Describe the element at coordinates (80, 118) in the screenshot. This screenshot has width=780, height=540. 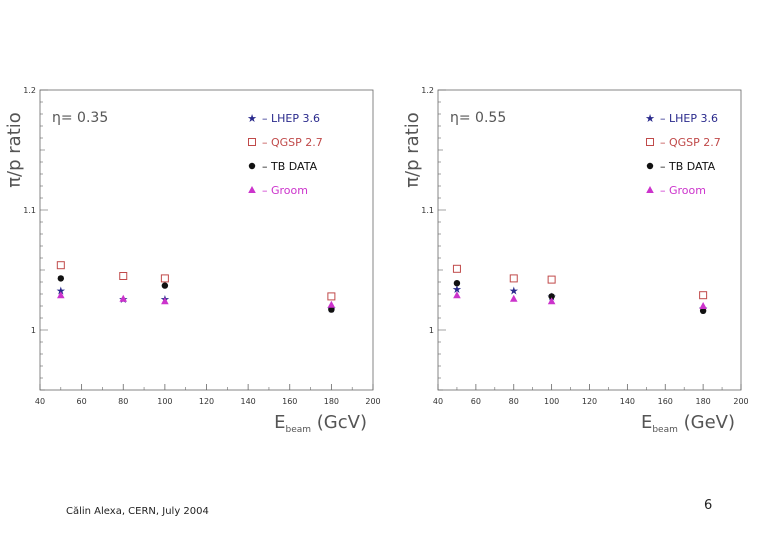
I see `eta-annotation: η= 0.35` at that location.